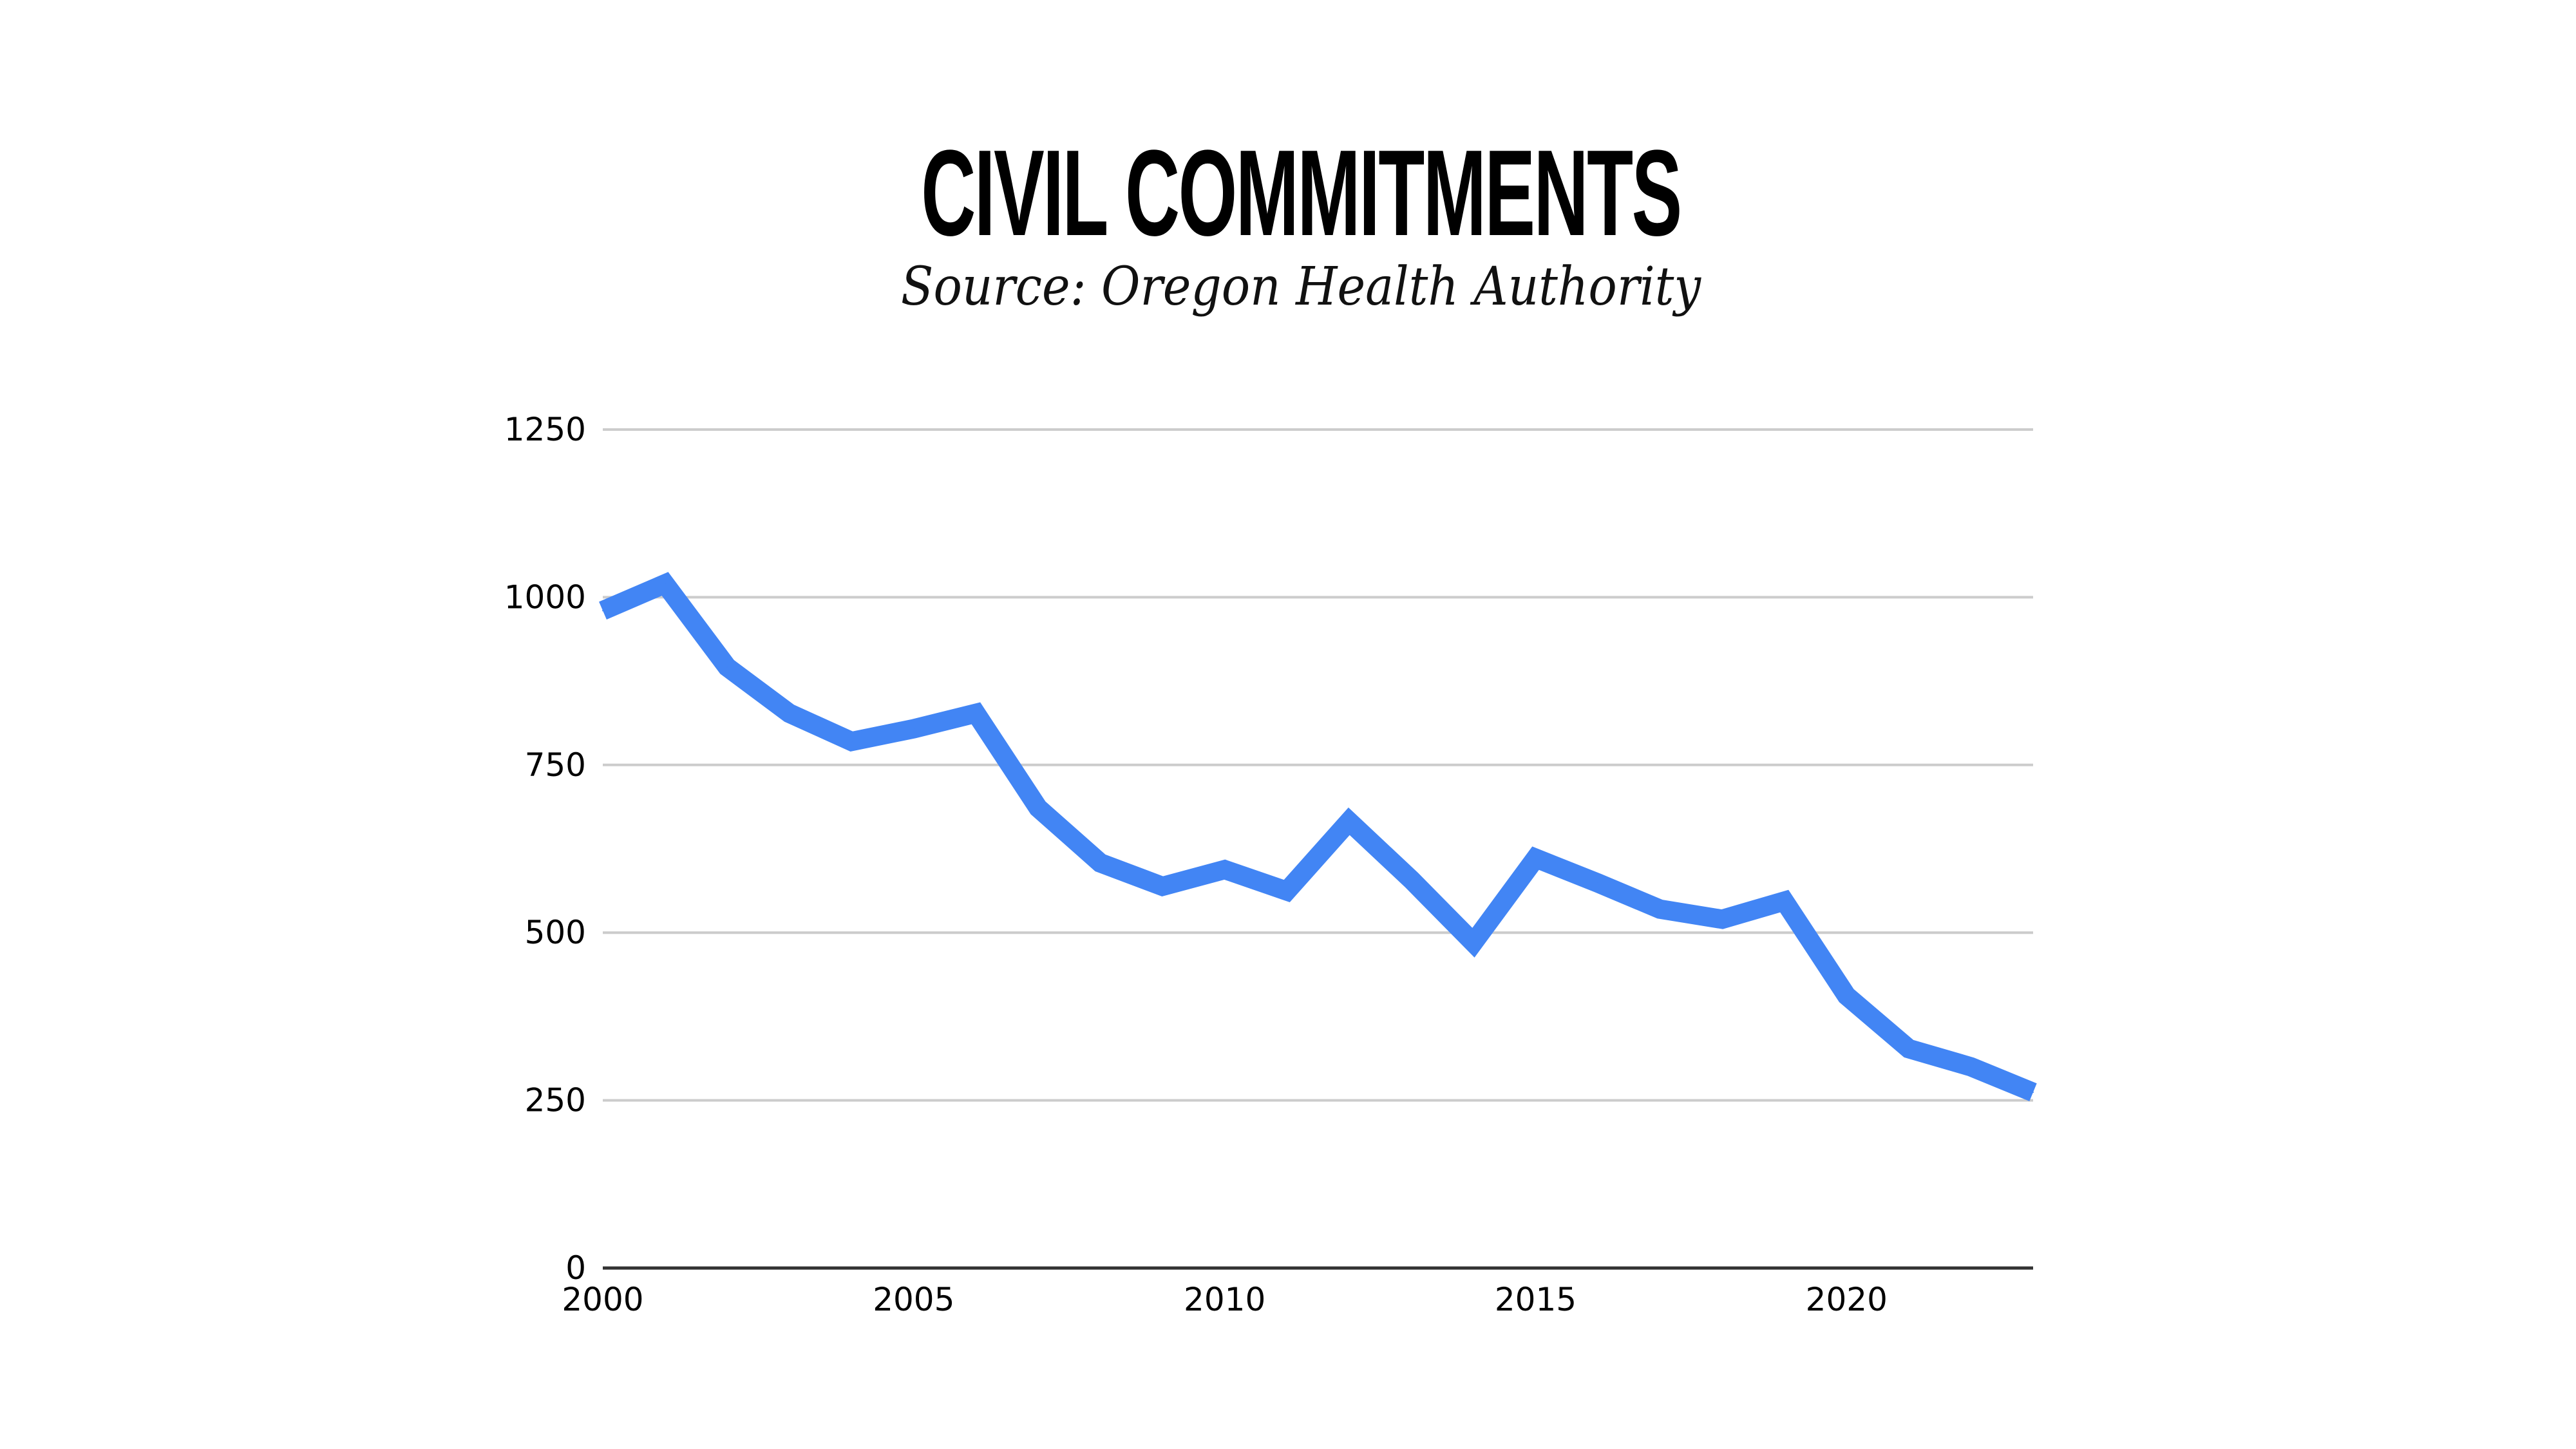 The width and height of the screenshot is (2576, 1449). I want to click on y-tick-label: 750, so click(555, 765).